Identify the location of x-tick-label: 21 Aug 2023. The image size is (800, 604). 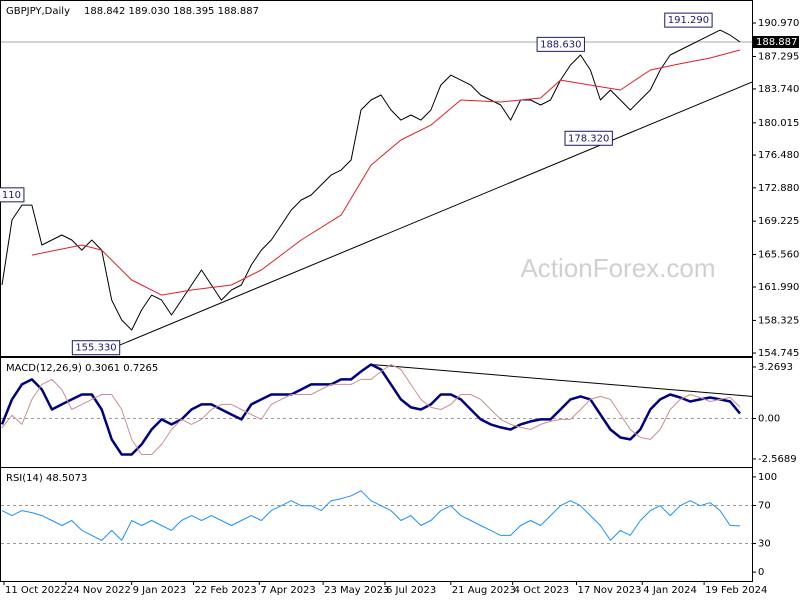
(484, 590).